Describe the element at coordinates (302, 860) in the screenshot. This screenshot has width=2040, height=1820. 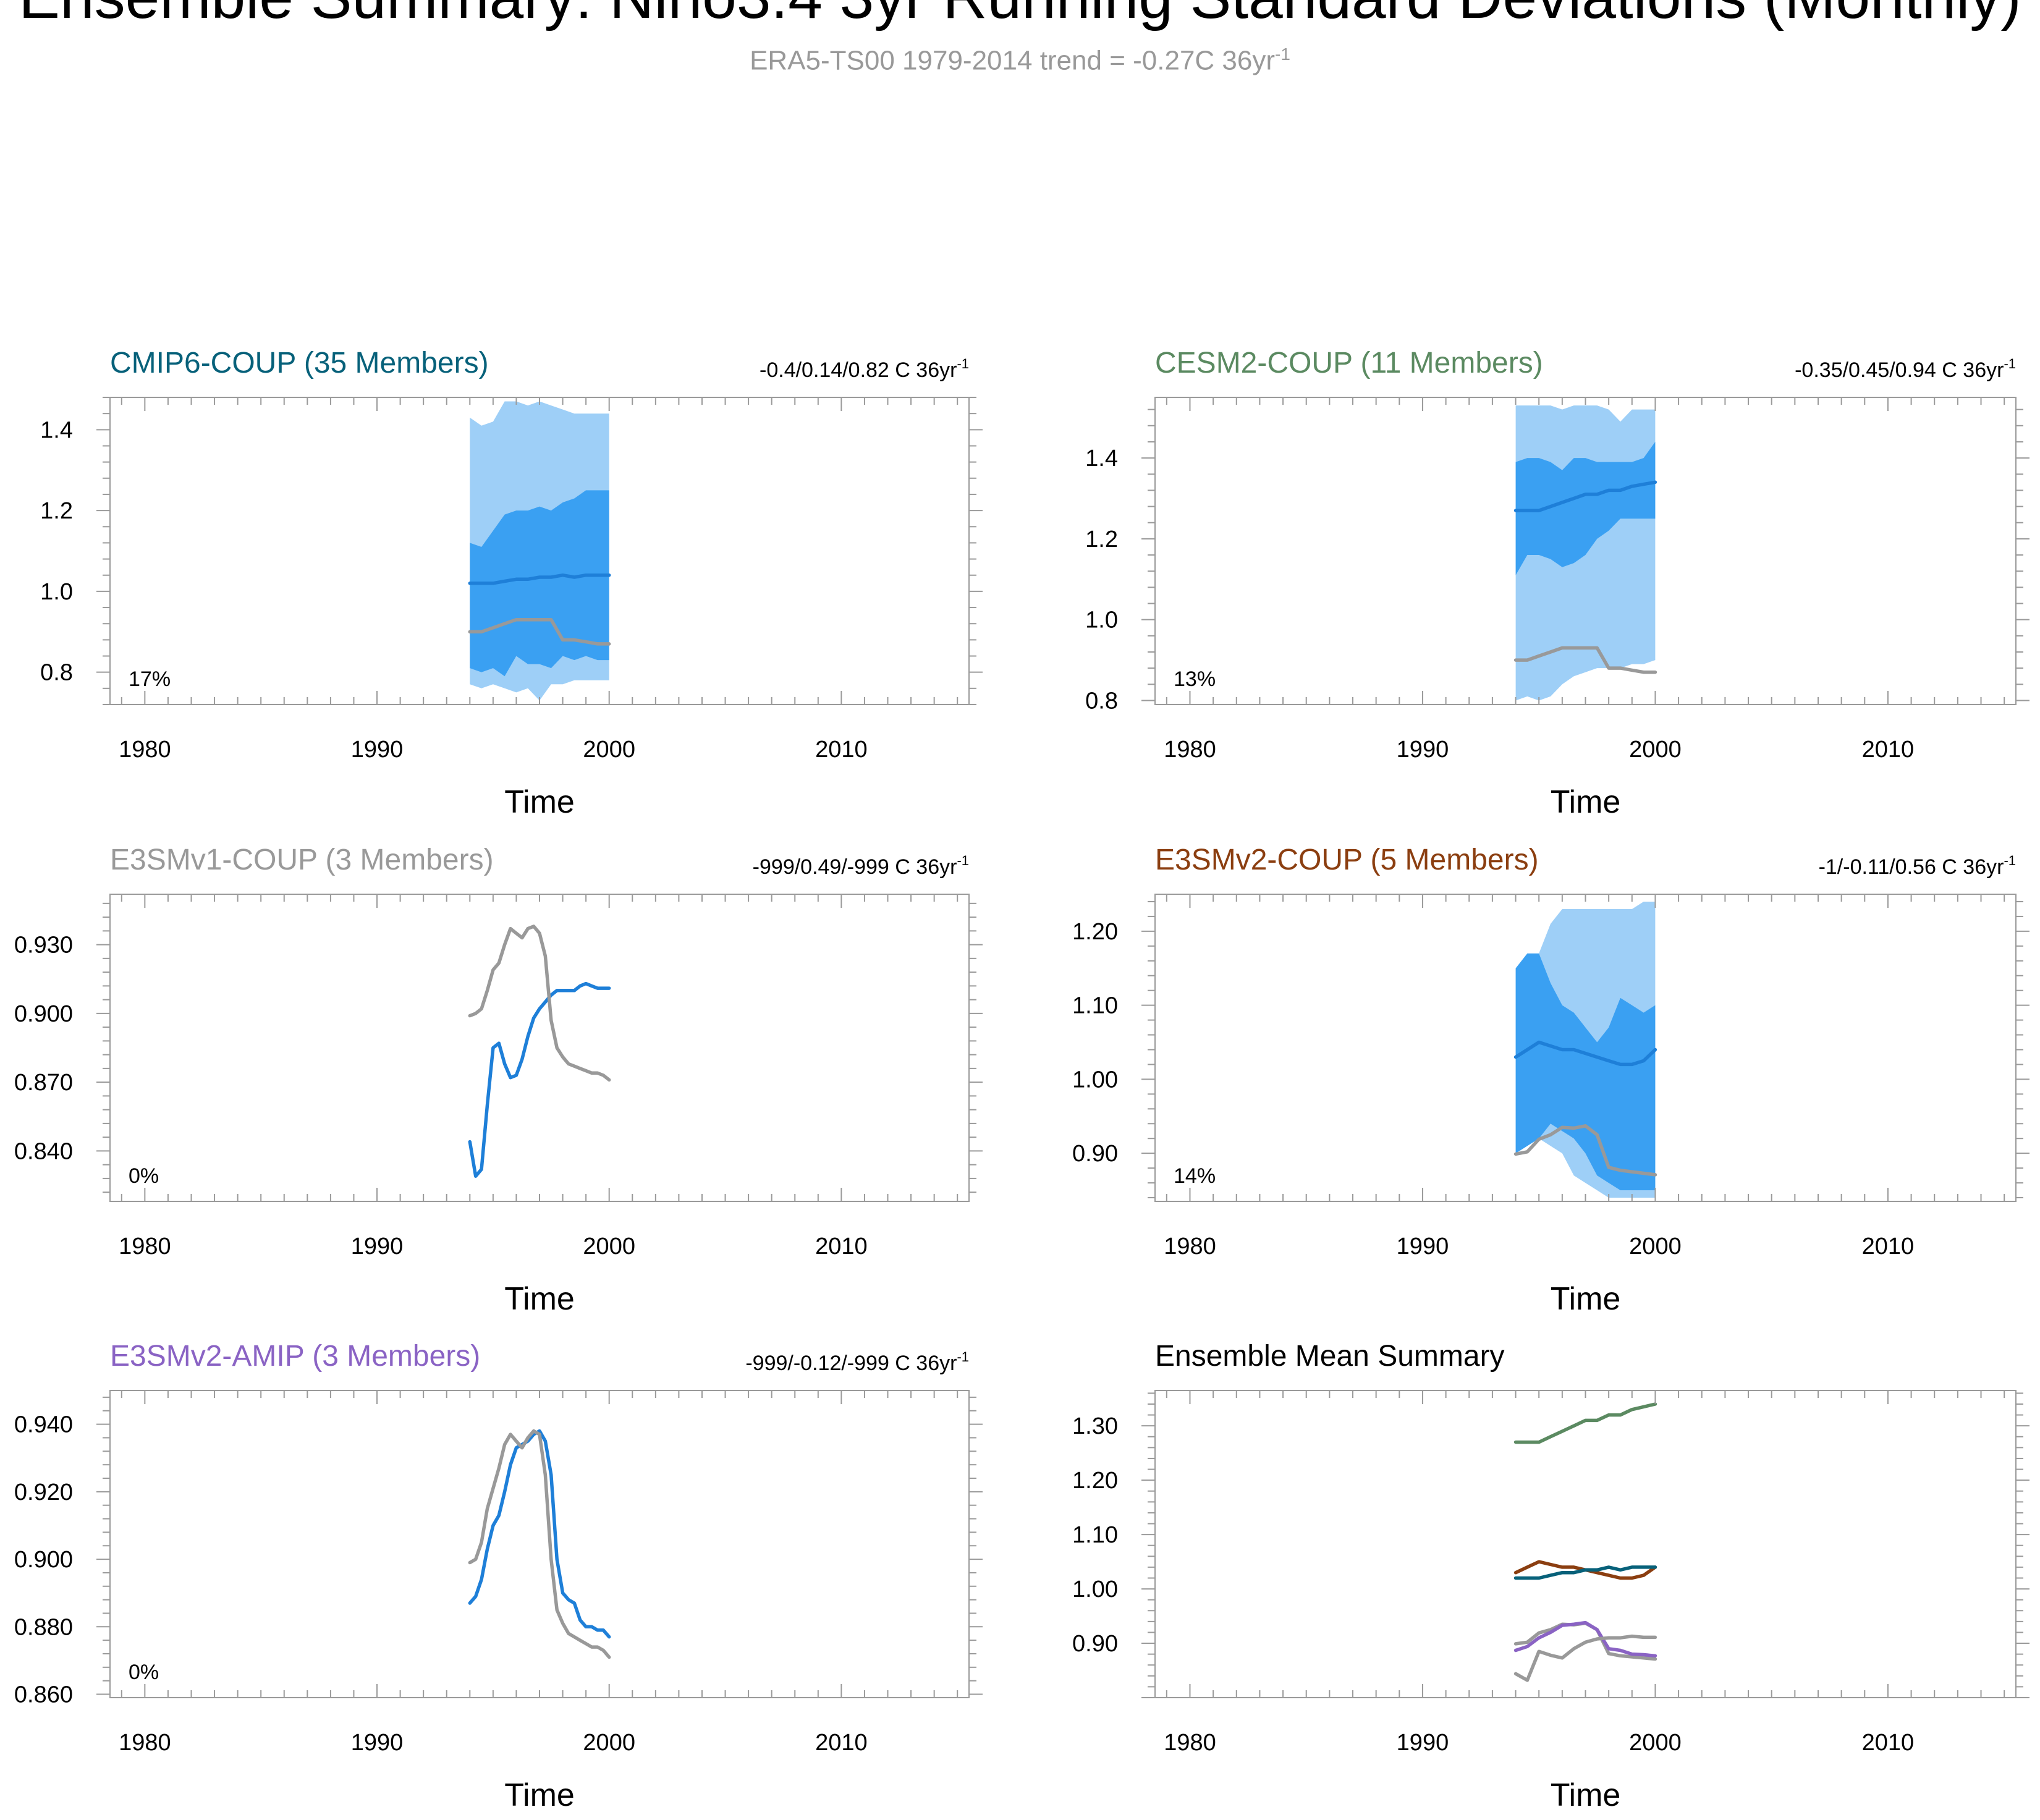
I see `panel-title: E3SMv1-COUP (3 Members)` at that location.